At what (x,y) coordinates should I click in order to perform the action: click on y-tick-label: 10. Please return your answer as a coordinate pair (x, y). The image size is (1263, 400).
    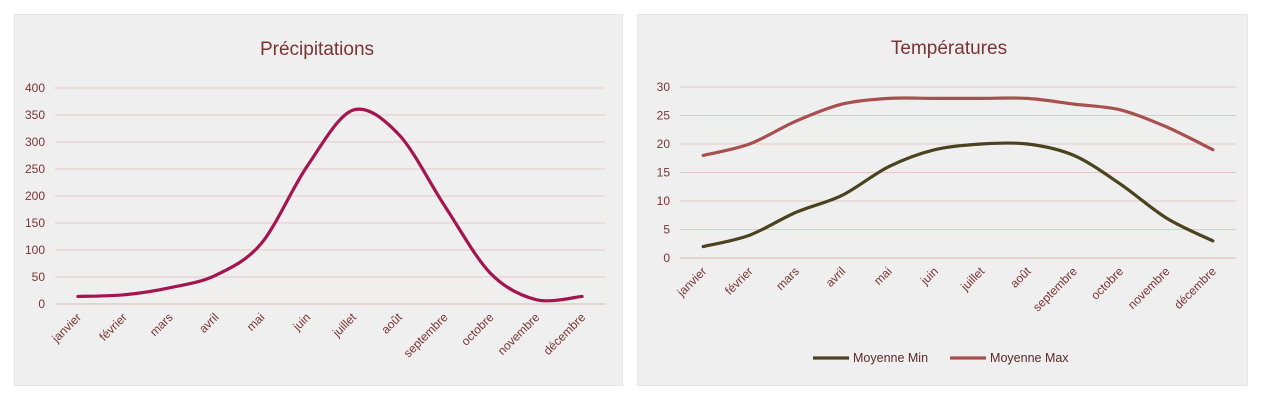
    Looking at the image, I should click on (664, 201).